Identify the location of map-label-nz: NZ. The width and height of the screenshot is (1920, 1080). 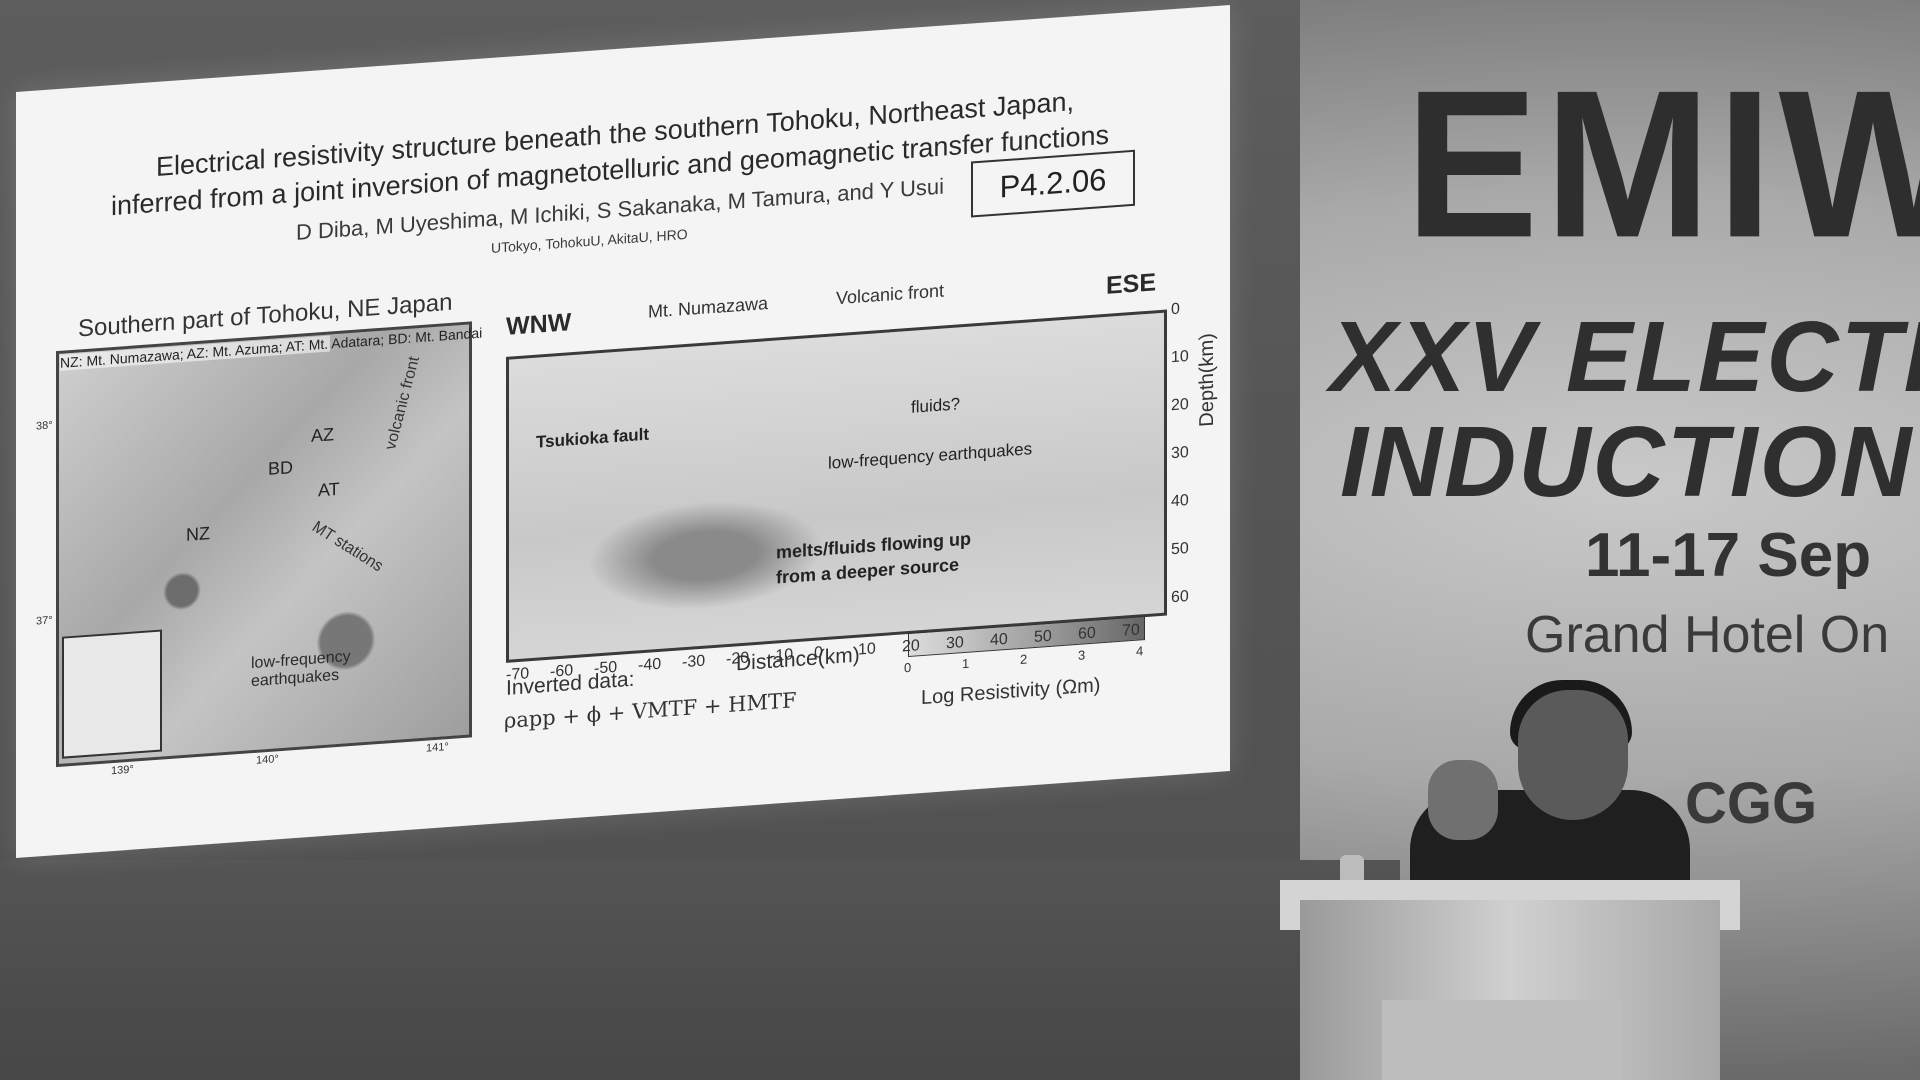
(198, 534).